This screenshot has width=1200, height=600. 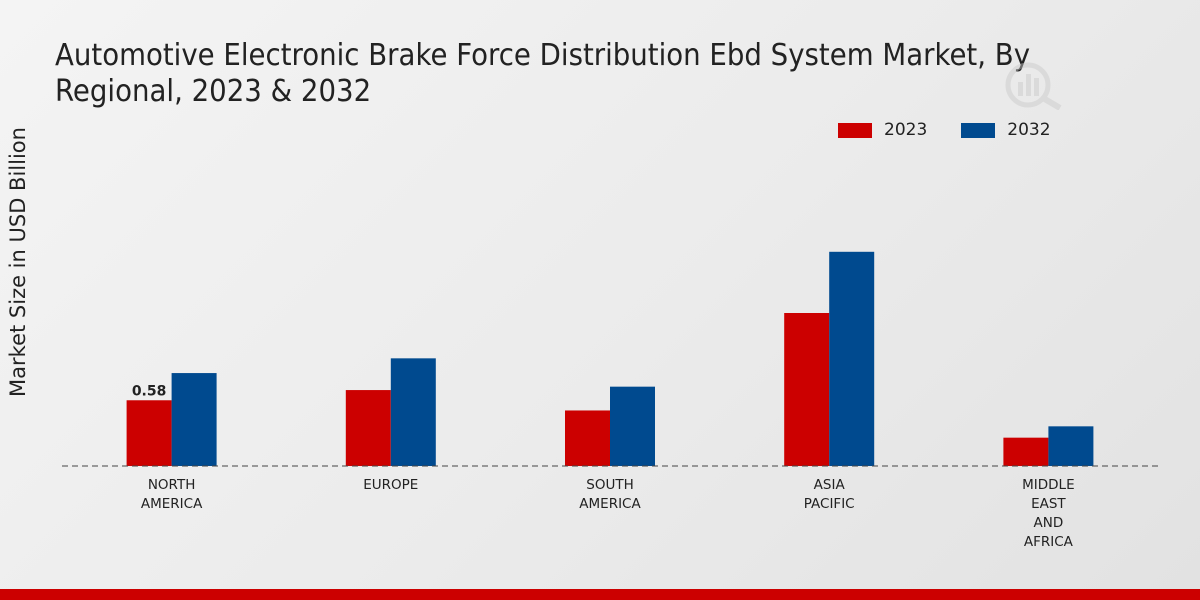 What do you see at coordinates (194, 419) in the screenshot?
I see `bar-2032-north-america` at bounding box center [194, 419].